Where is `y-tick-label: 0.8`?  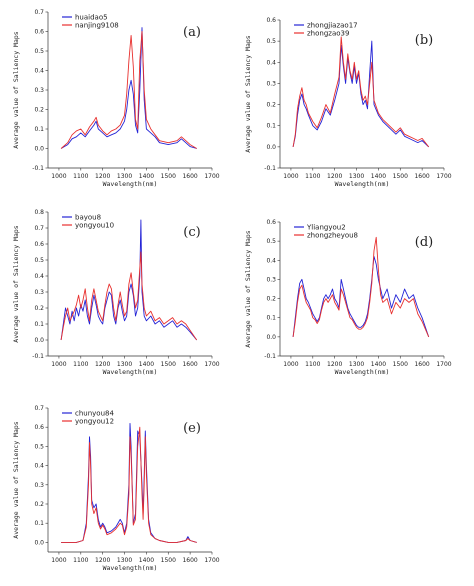 y-tick-label: 0.8 is located at coordinates (39, 212).